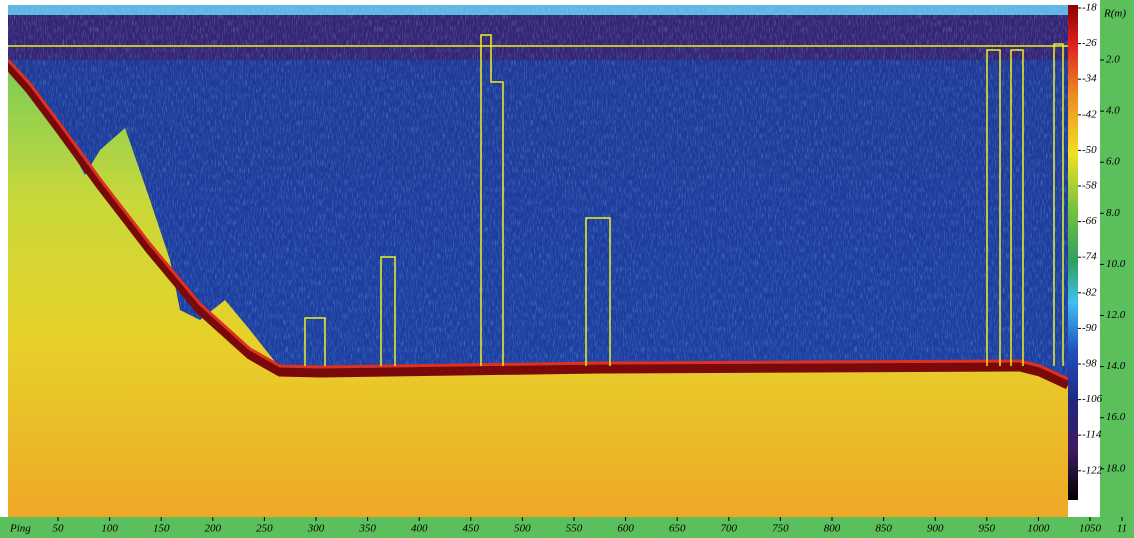 This screenshot has width=1134, height=538. Describe the element at coordinates (987, 529) in the screenshot. I see `ping-label: 950` at that location.